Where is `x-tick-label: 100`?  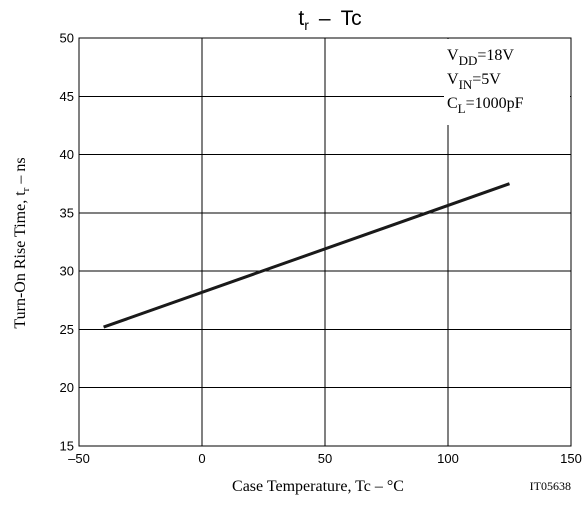 x-tick-label: 100 is located at coordinates (448, 458).